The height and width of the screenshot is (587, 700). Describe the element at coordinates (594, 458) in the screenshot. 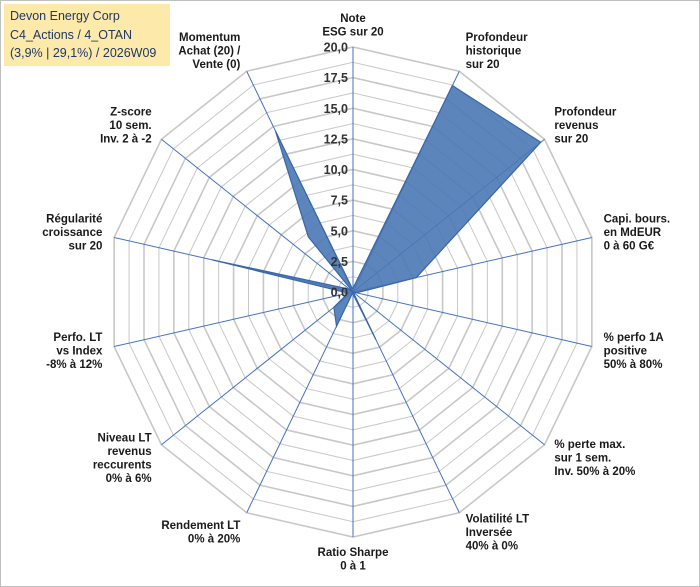

I see `axis-label: % perte max. sur 1 sem. Inv. 50% à 20%` at that location.